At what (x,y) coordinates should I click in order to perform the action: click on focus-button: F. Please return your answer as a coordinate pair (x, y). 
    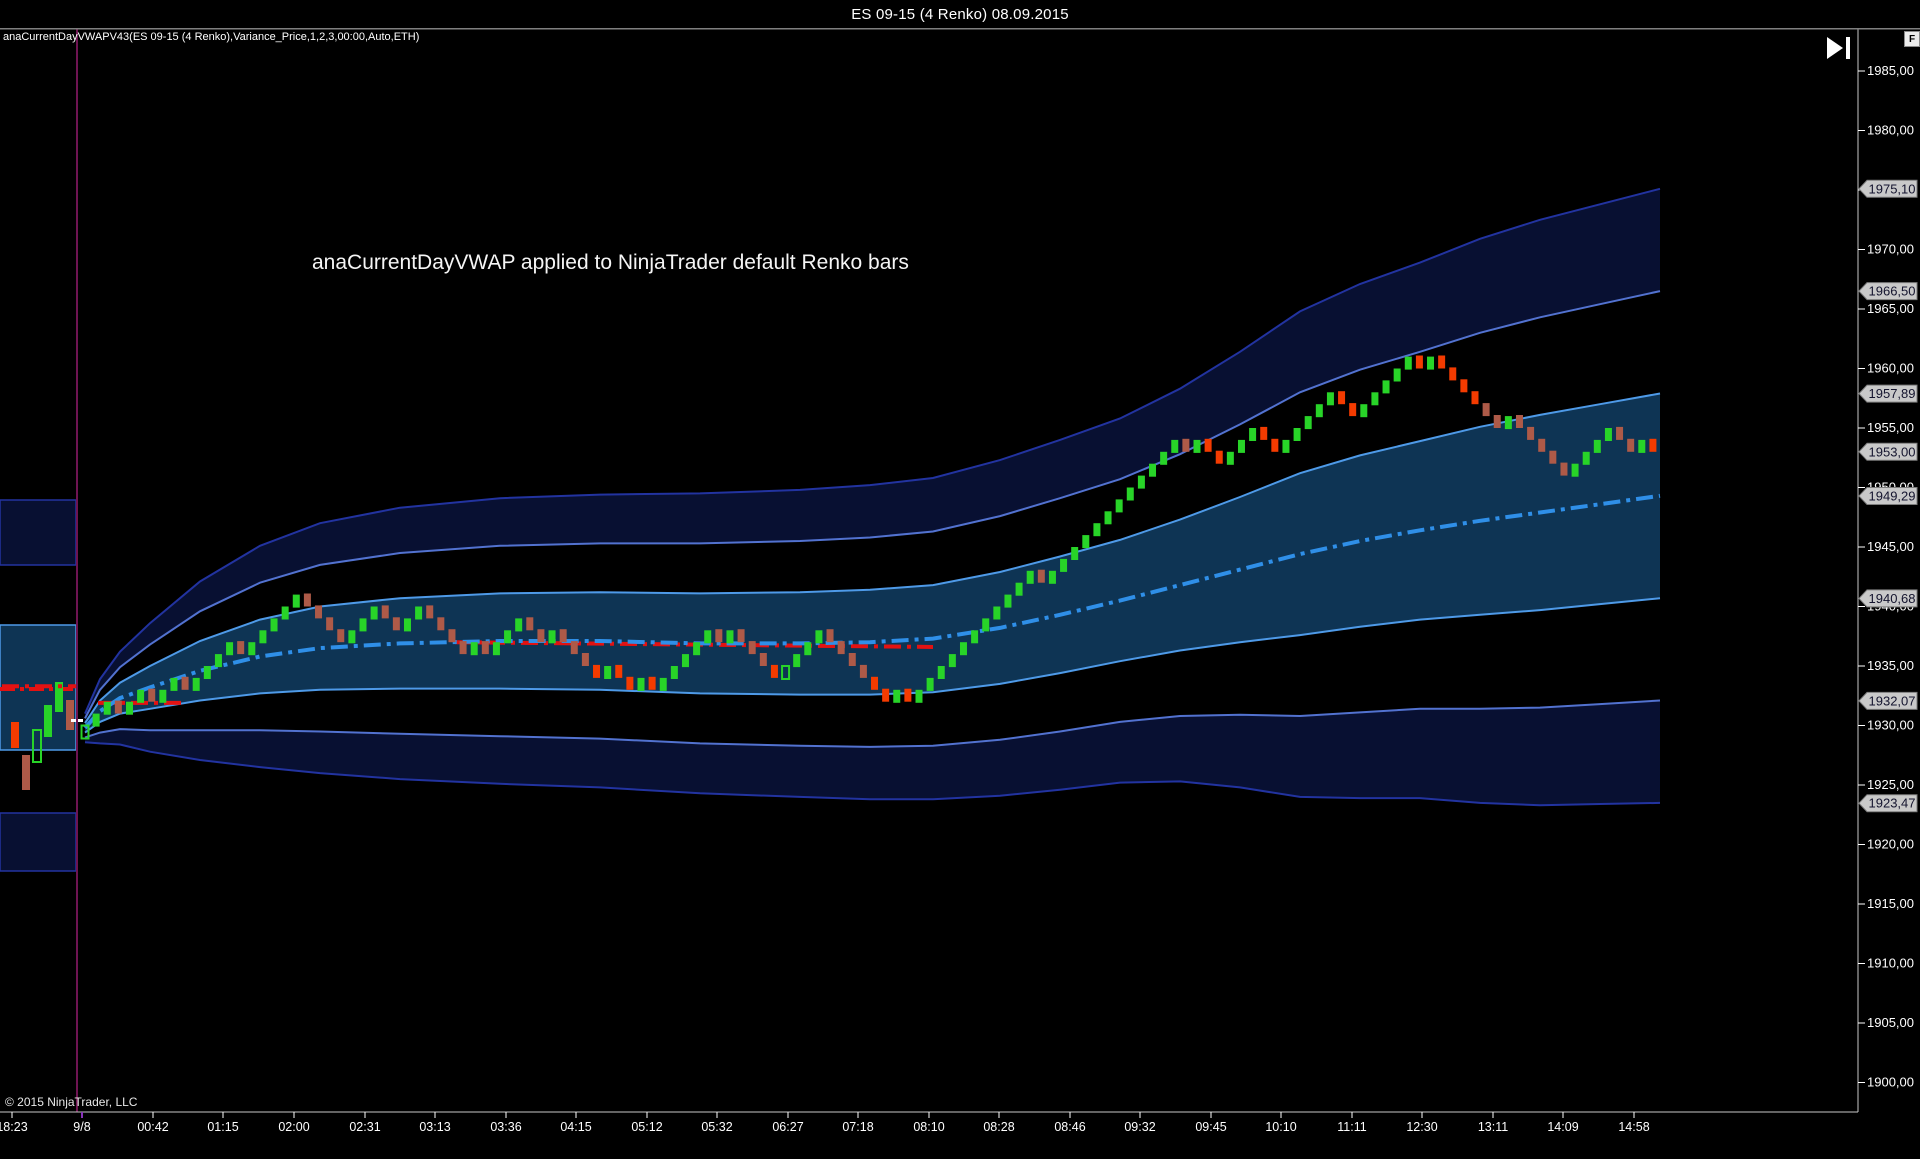
    Looking at the image, I should click on (1912, 39).